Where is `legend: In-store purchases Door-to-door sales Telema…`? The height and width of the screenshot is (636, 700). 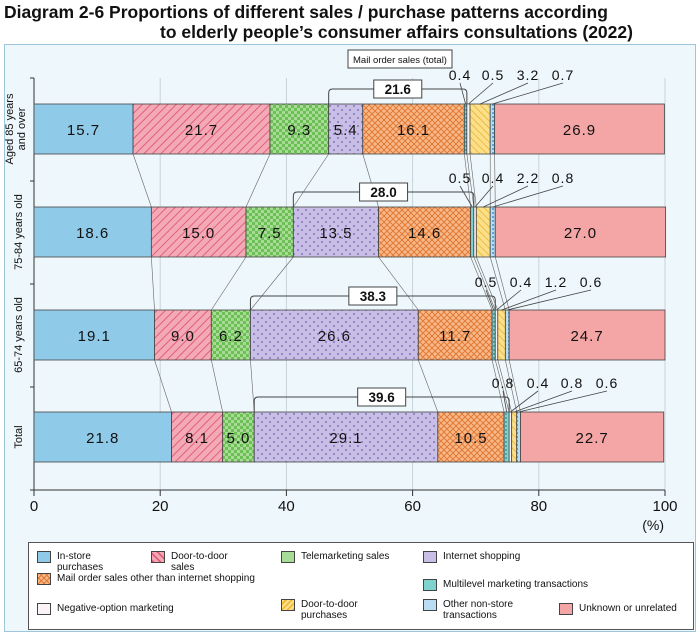
legend: In-store purchases Door-to-door sales Telema… is located at coordinates (361, 586).